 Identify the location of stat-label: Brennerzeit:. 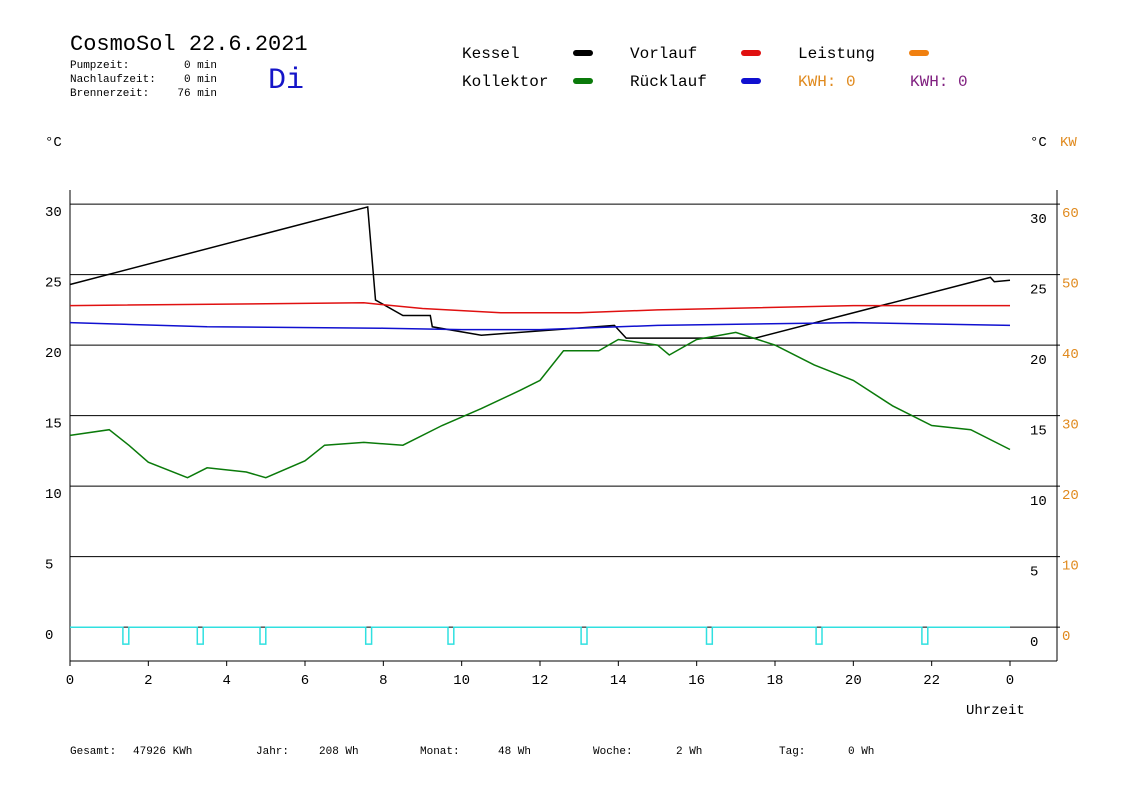
(109, 94).